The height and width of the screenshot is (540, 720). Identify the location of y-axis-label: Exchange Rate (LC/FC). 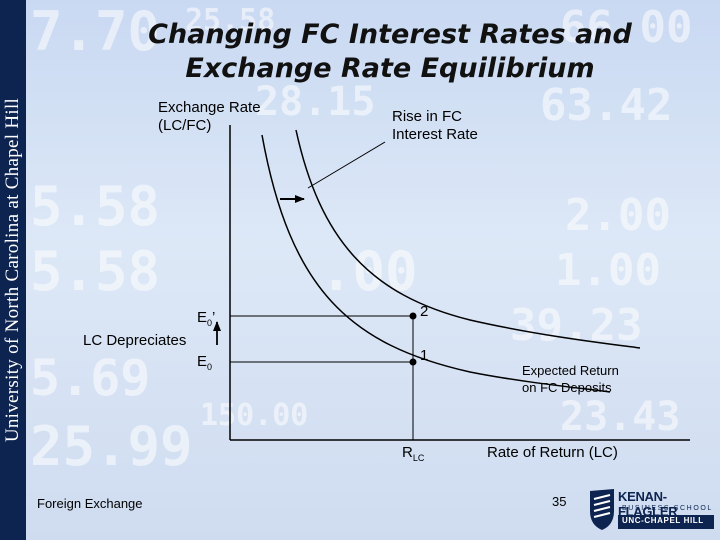
(209, 117).